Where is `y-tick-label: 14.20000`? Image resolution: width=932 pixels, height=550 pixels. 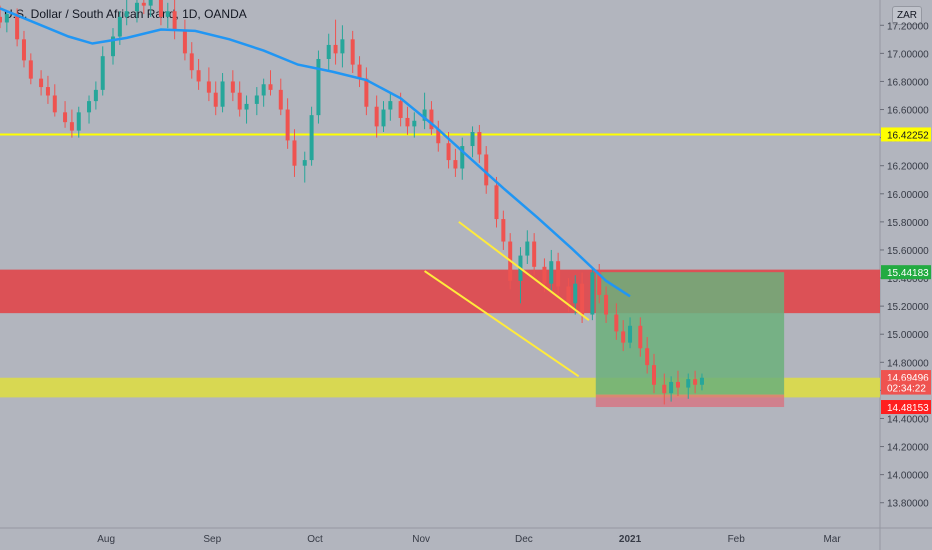
y-tick-label: 14.20000 is located at coordinates (908, 448).